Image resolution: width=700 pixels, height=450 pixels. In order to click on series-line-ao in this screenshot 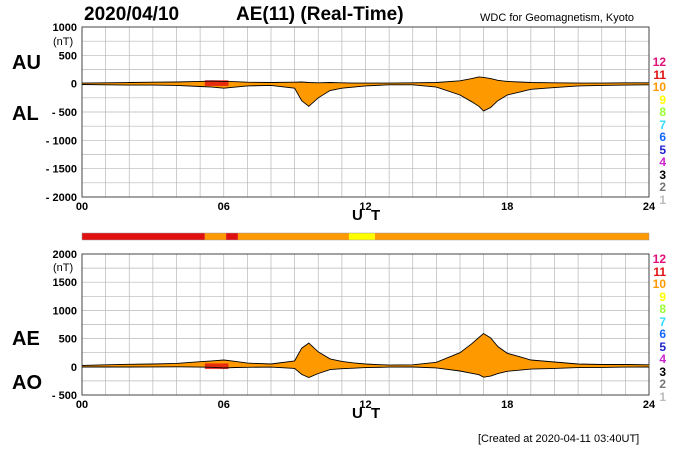, I will do `click(366, 372)`.